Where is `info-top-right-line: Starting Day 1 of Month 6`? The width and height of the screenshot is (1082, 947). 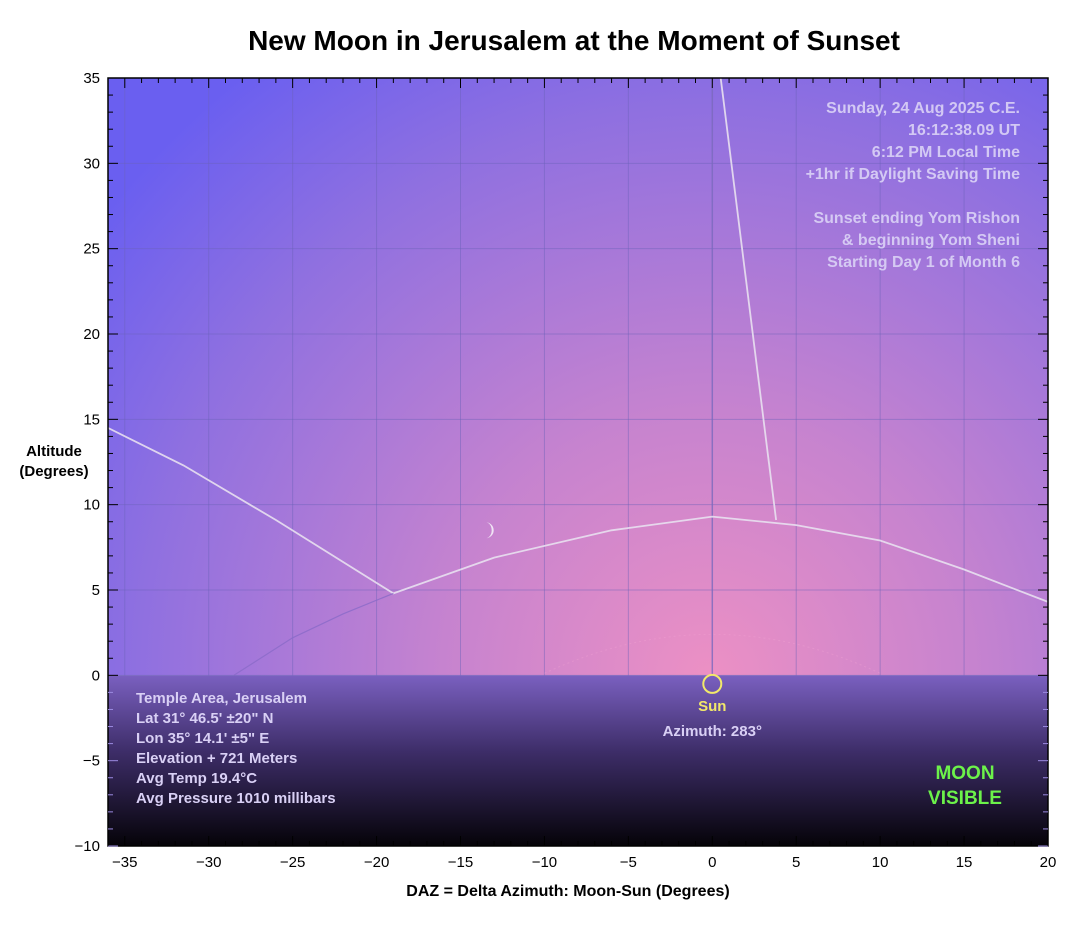 info-top-right-line: Starting Day 1 of Month 6 is located at coordinates (923, 262).